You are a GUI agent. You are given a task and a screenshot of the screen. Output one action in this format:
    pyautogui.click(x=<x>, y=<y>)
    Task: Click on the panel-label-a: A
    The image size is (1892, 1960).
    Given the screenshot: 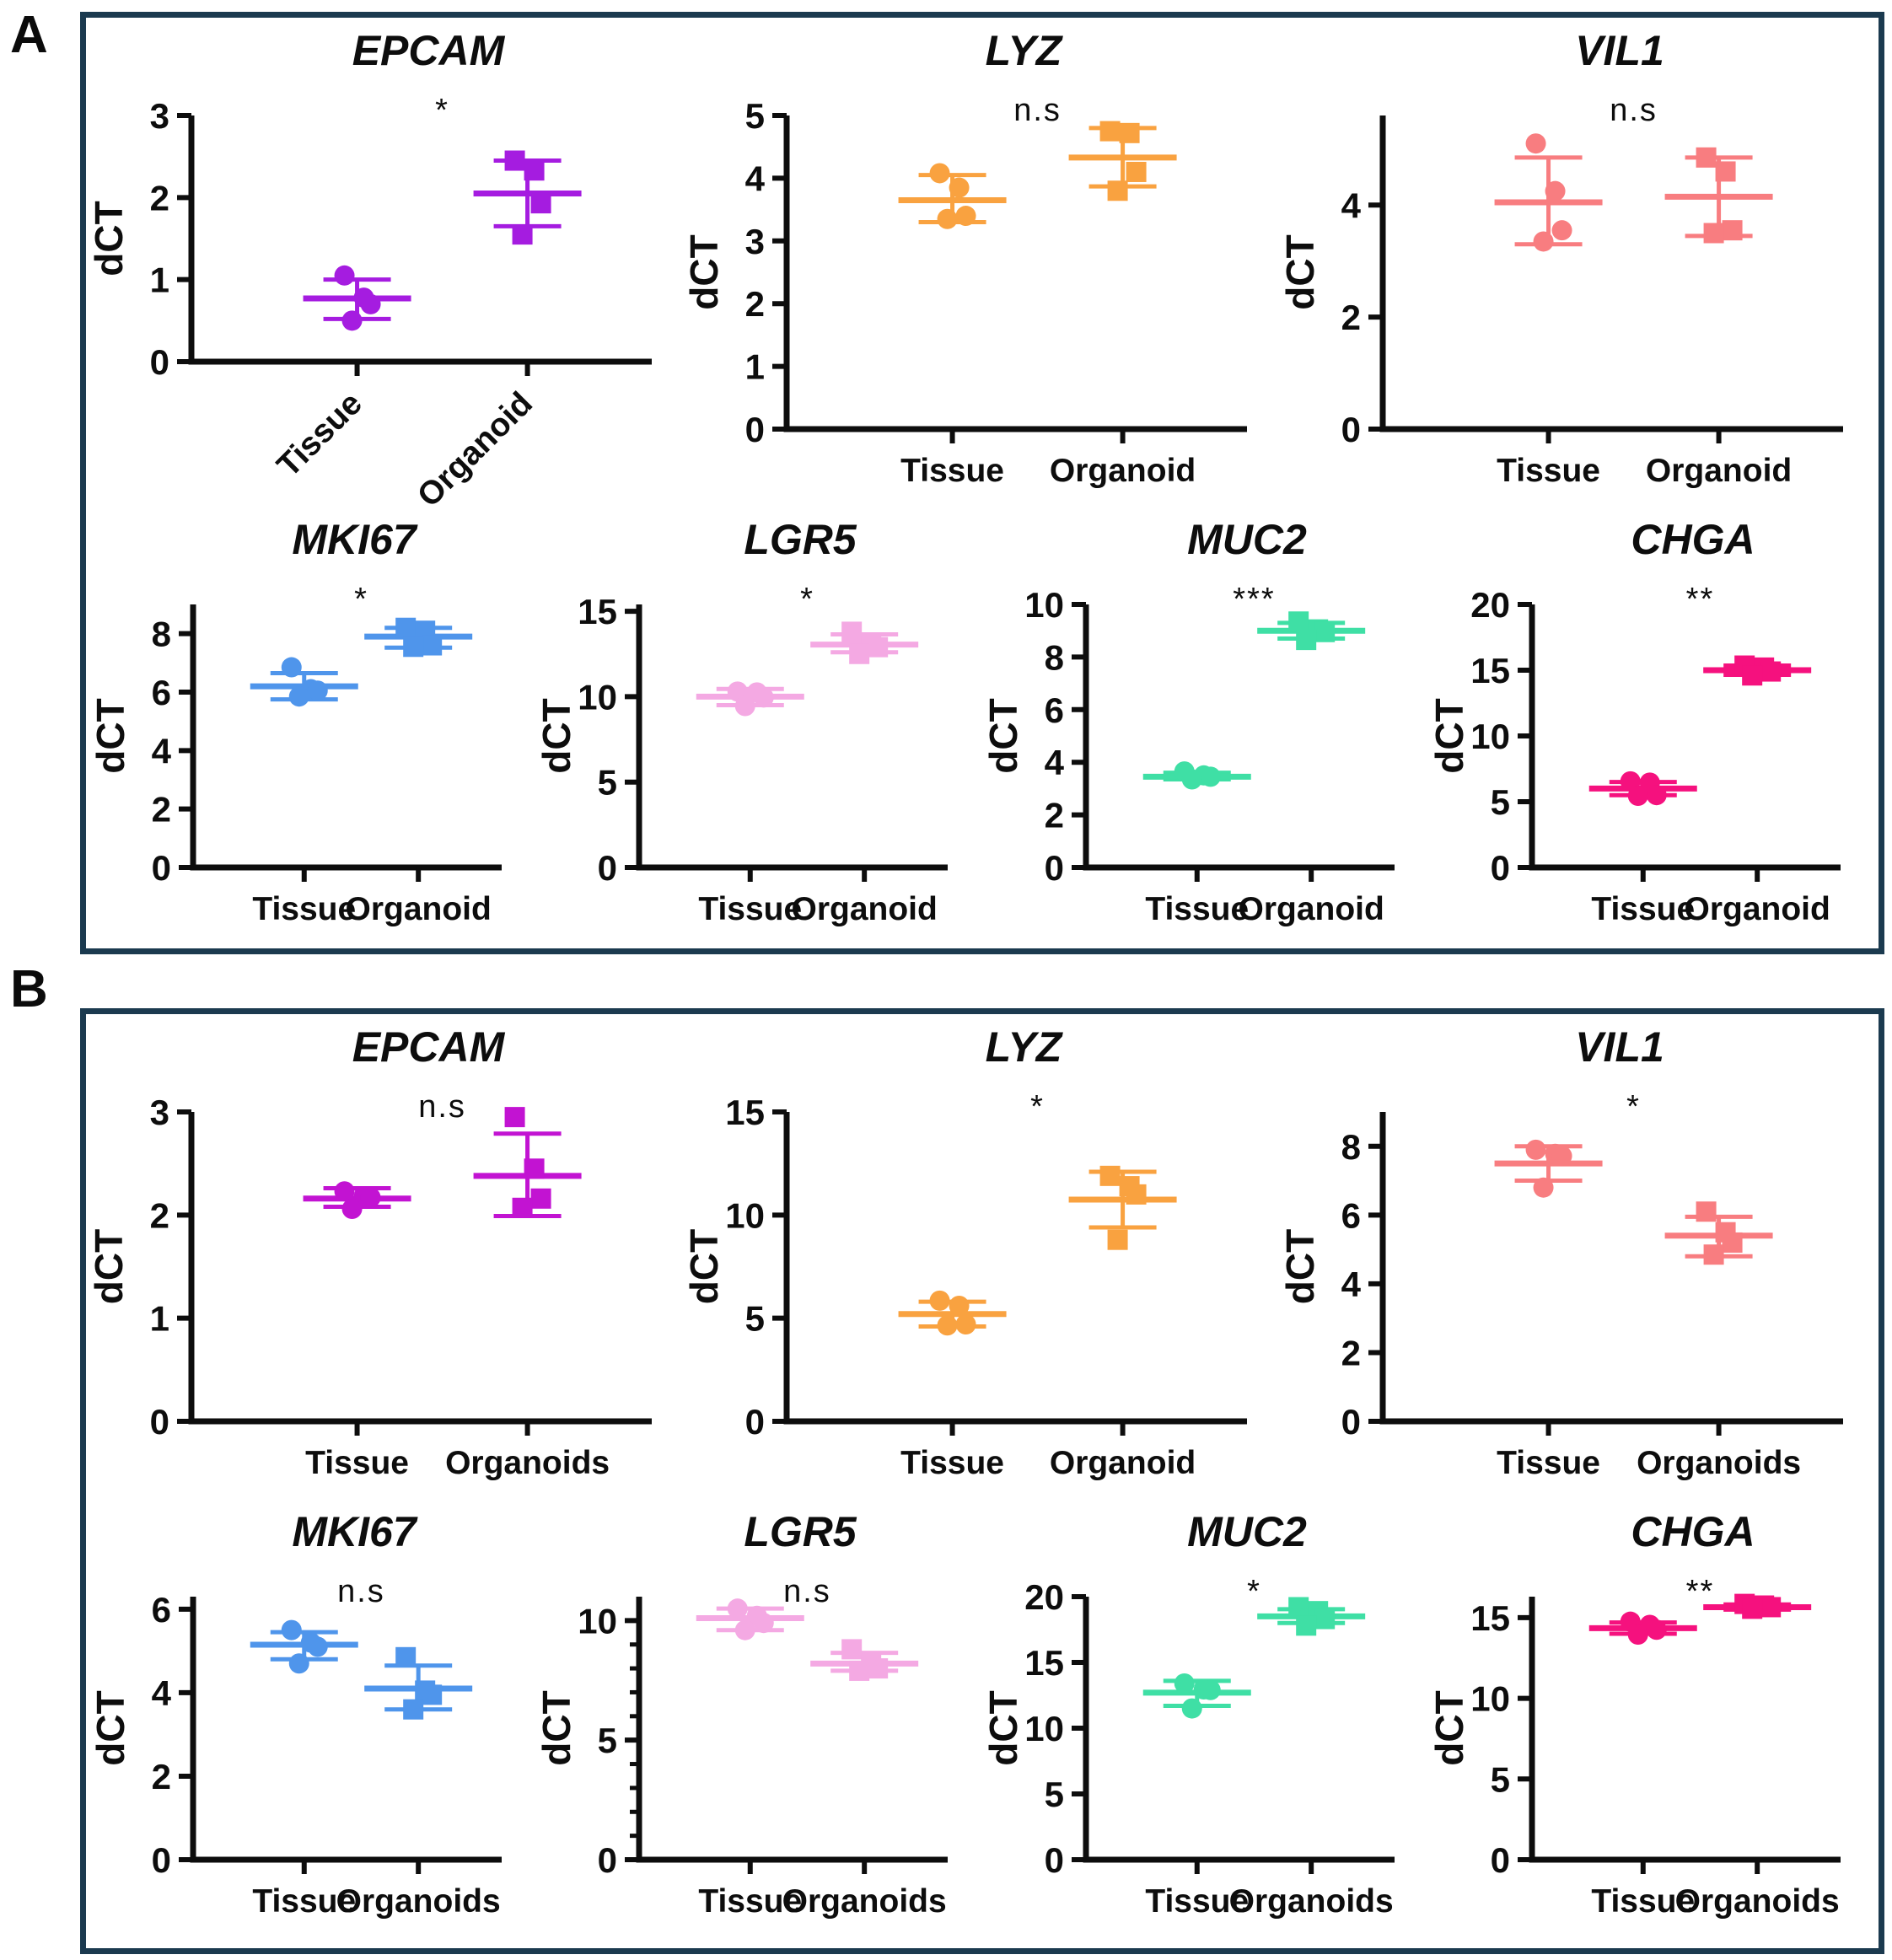 What is the action you would take?
    pyautogui.click(x=29, y=35)
    